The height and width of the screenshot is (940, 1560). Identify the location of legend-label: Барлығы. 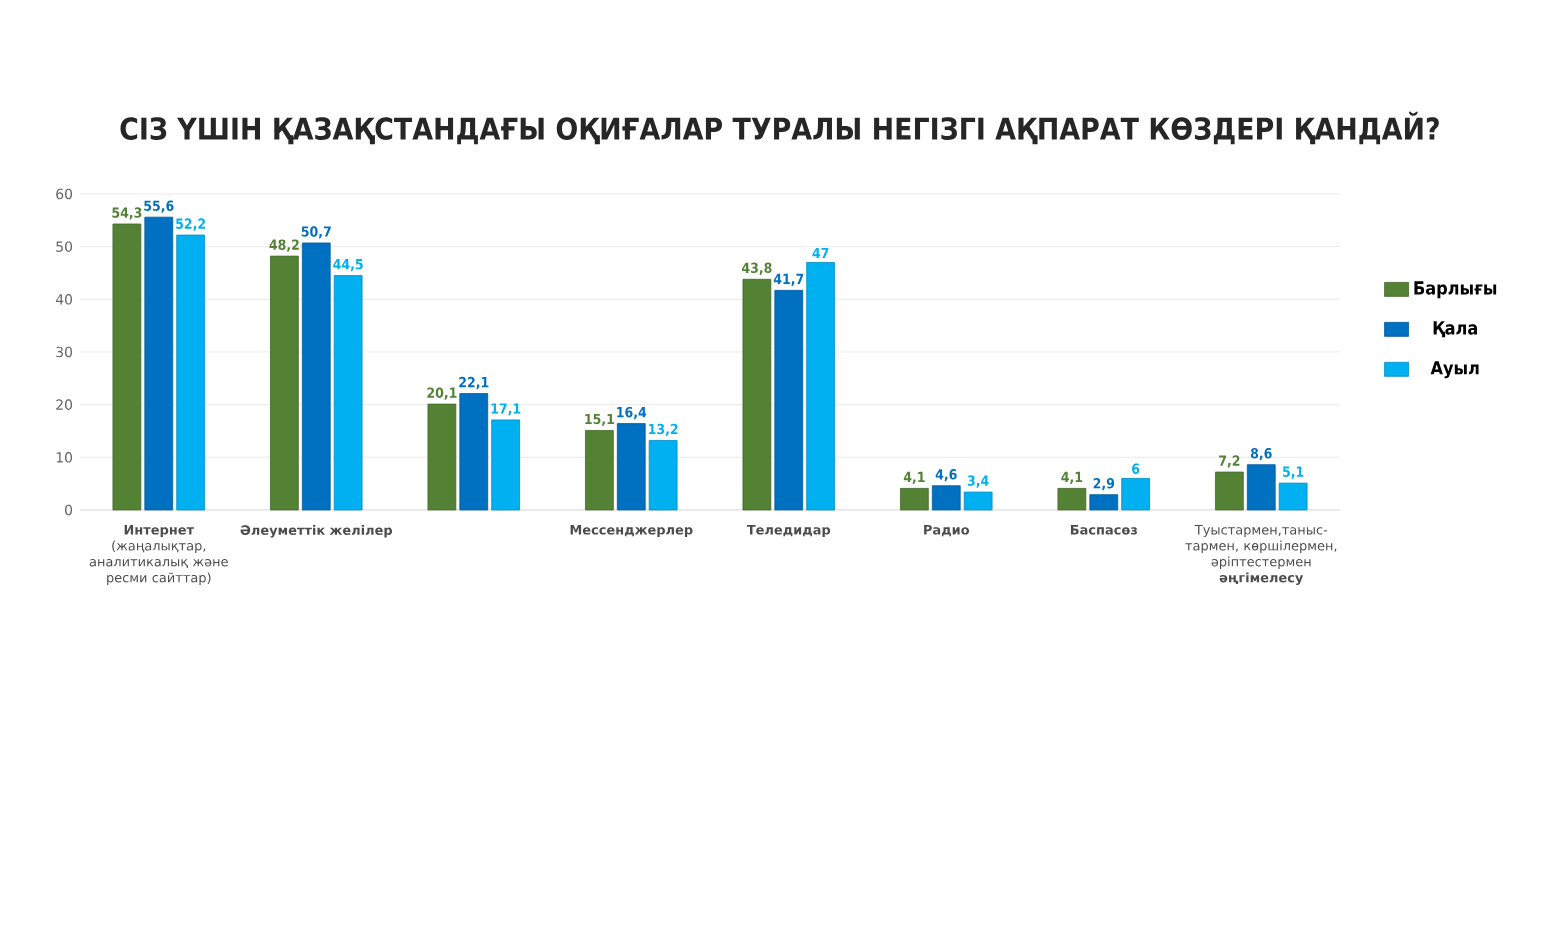
(1455, 290).